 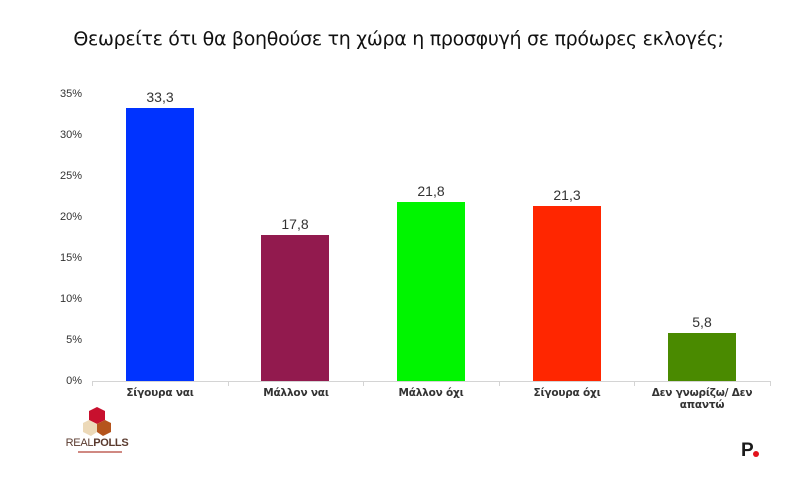 What do you see at coordinates (100, 452) in the screenshot?
I see `realpolls-tagline` at bounding box center [100, 452].